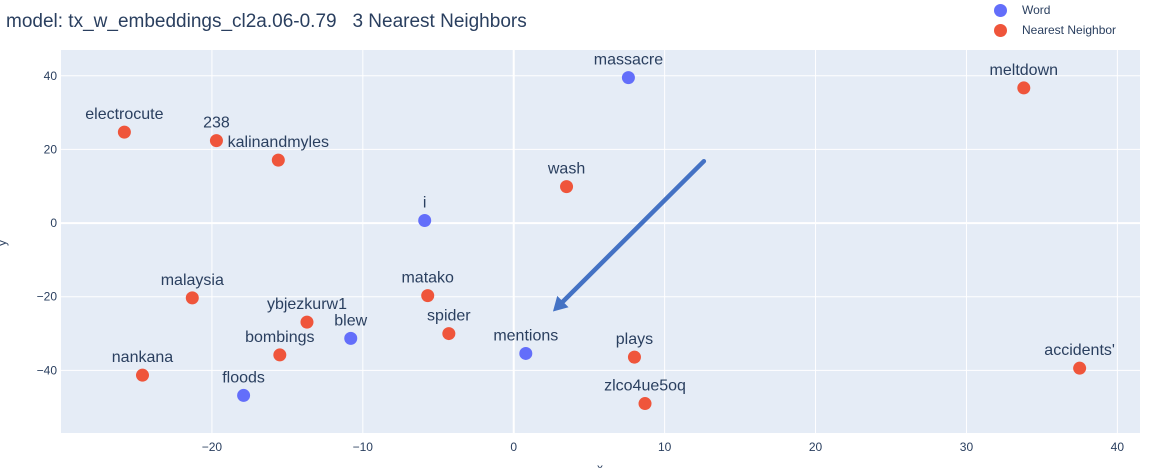 The width and height of the screenshot is (1168, 468). I want to click on point-wash, so click(567, 187).